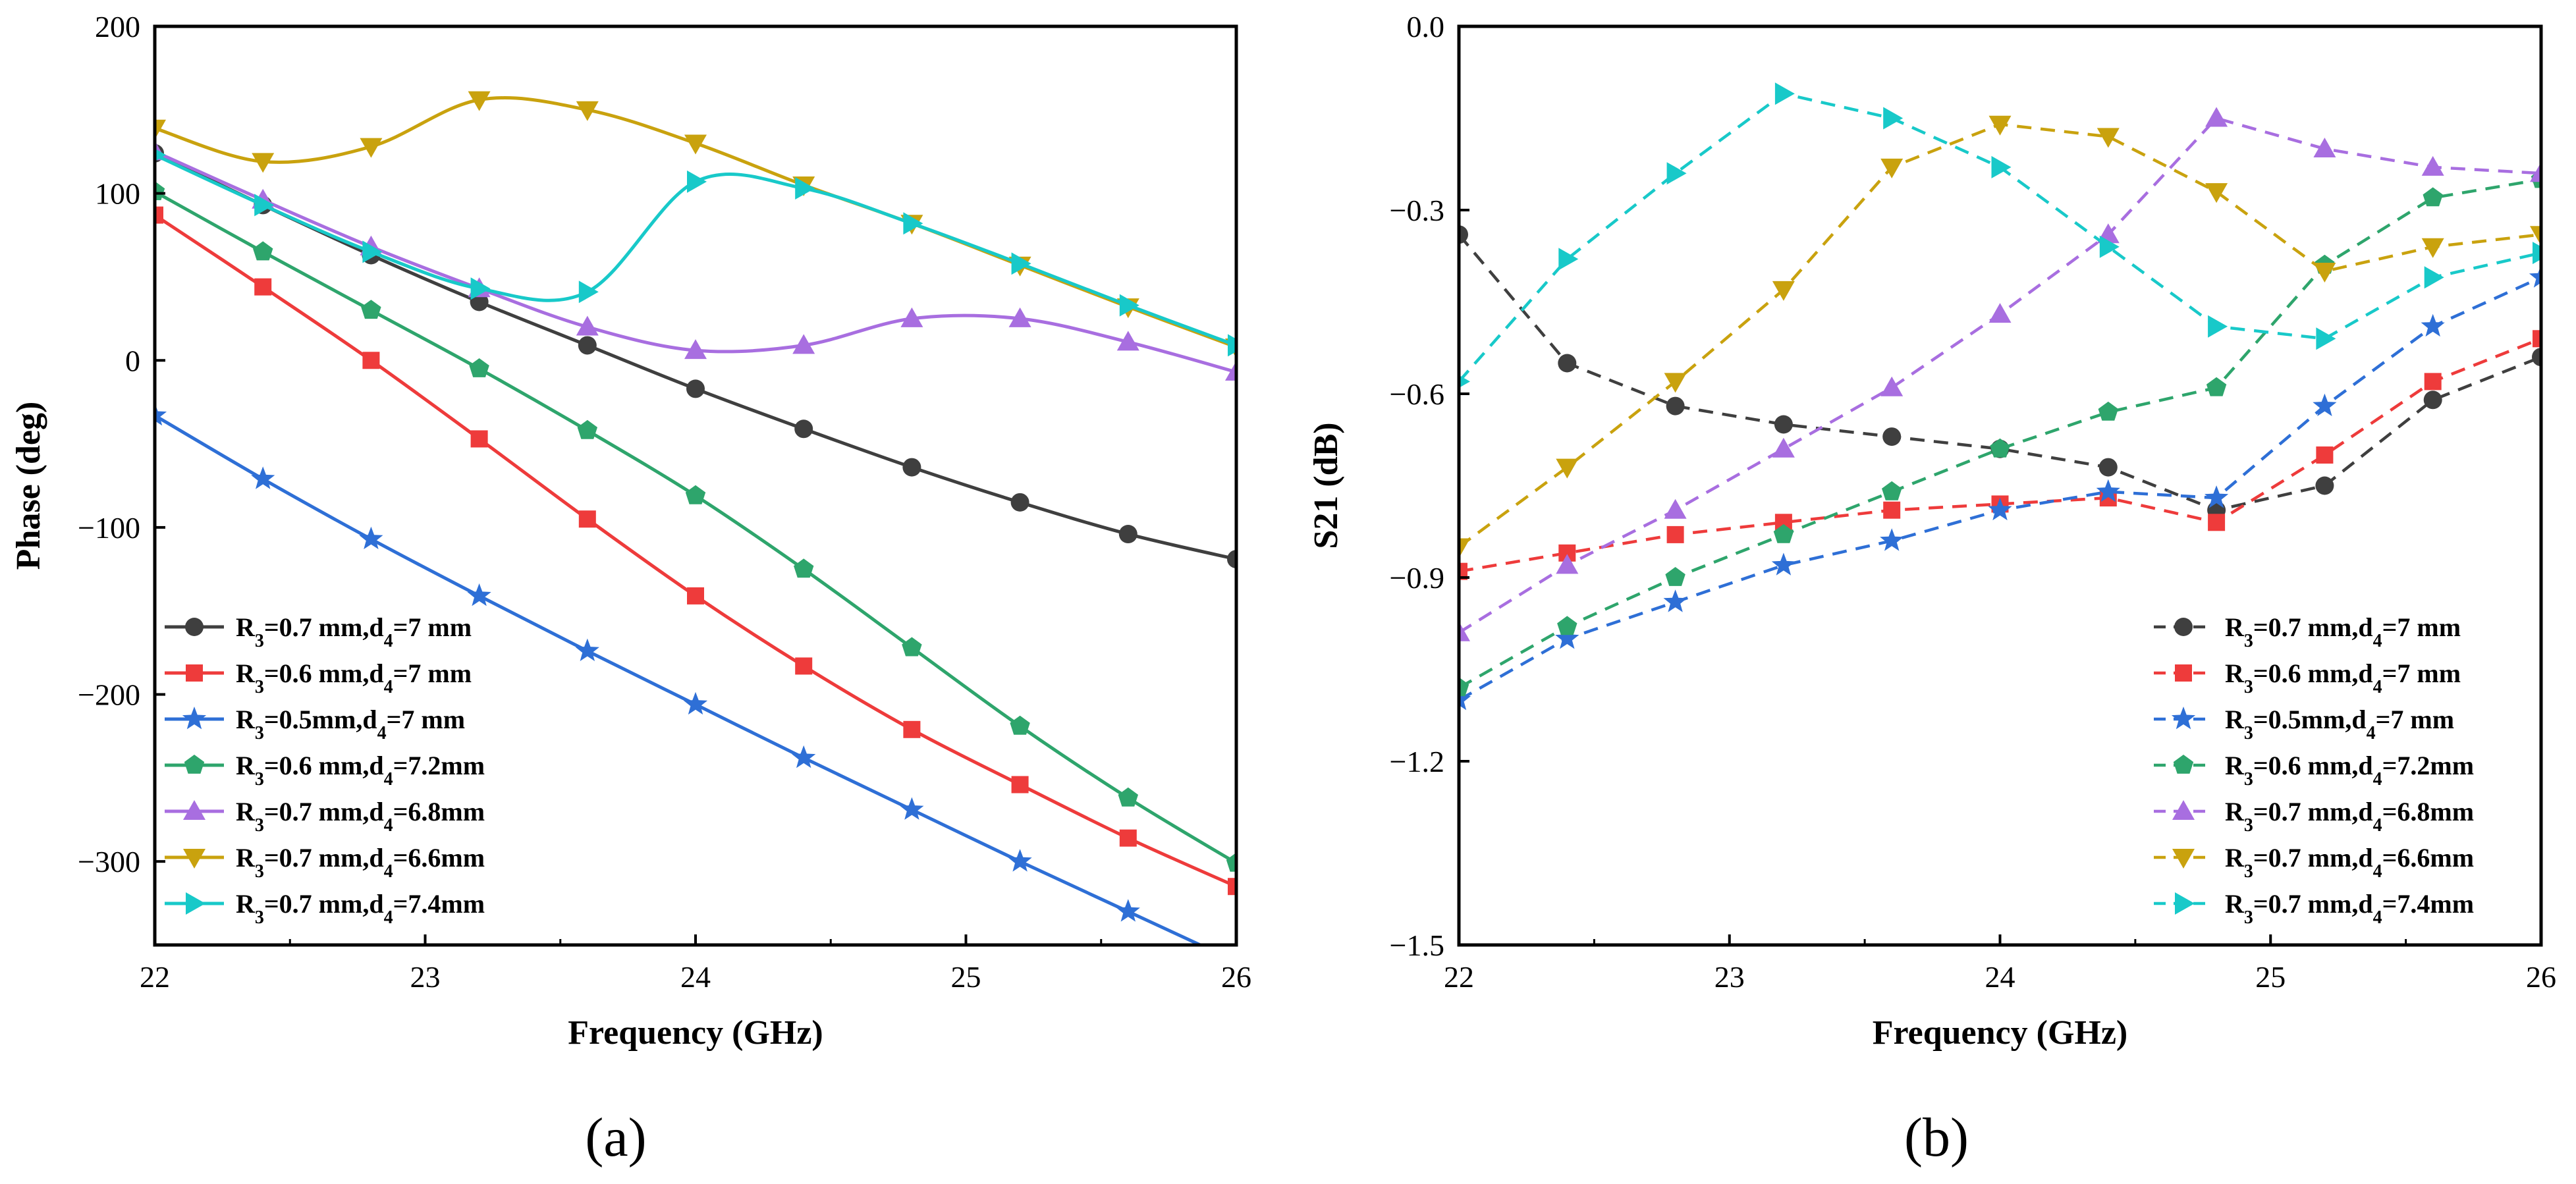 The height and width of the screenshot is (1184, 2576). Describe the element at coordinates (2314, 770) in the screenshot. I see `legend-item: R3=0.6 mm,d4=7.2mm` at that location.